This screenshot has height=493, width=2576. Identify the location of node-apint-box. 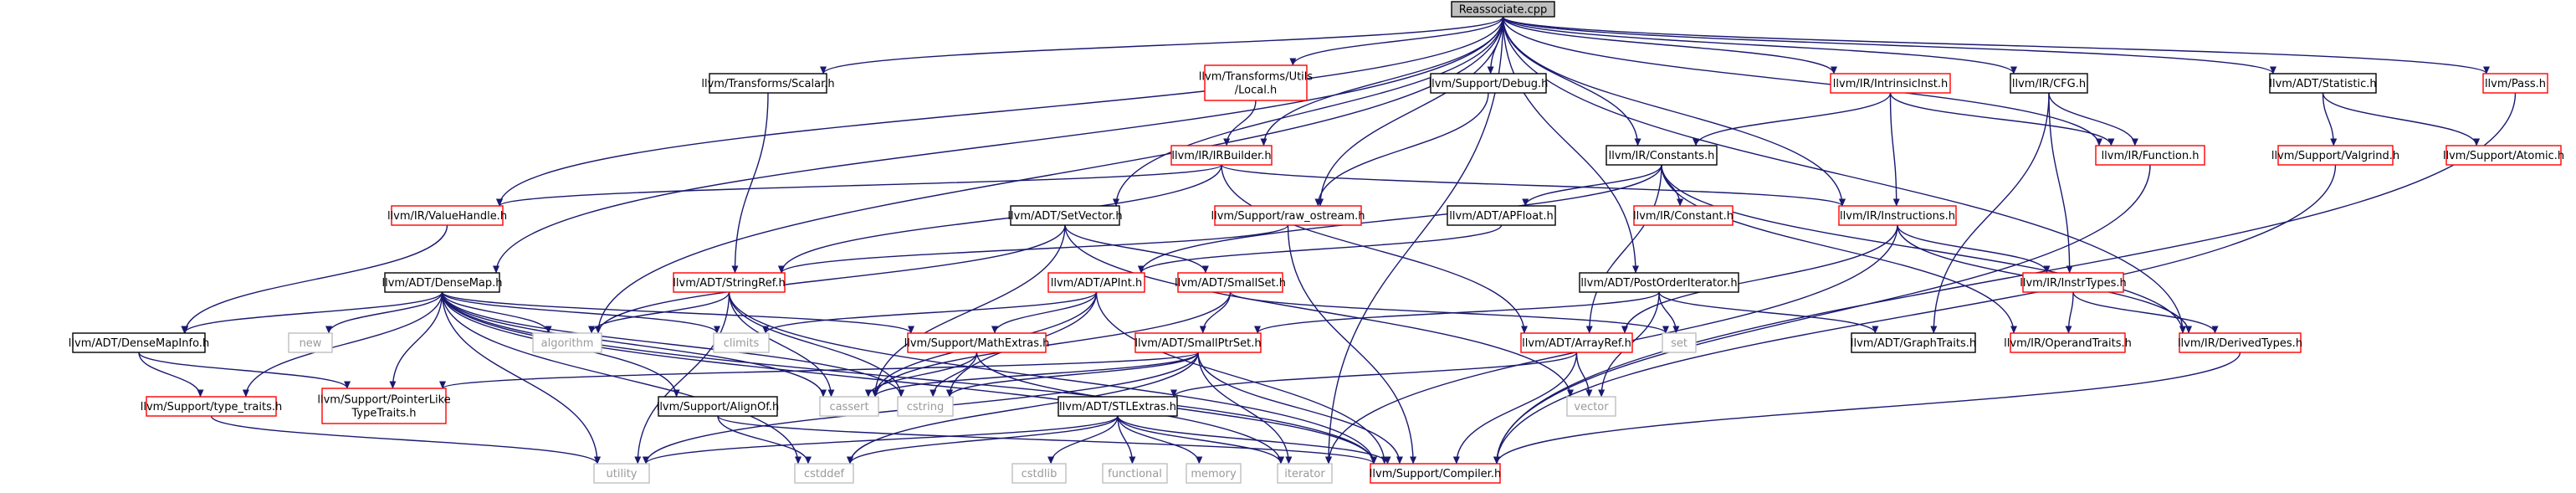
(1096, 282).